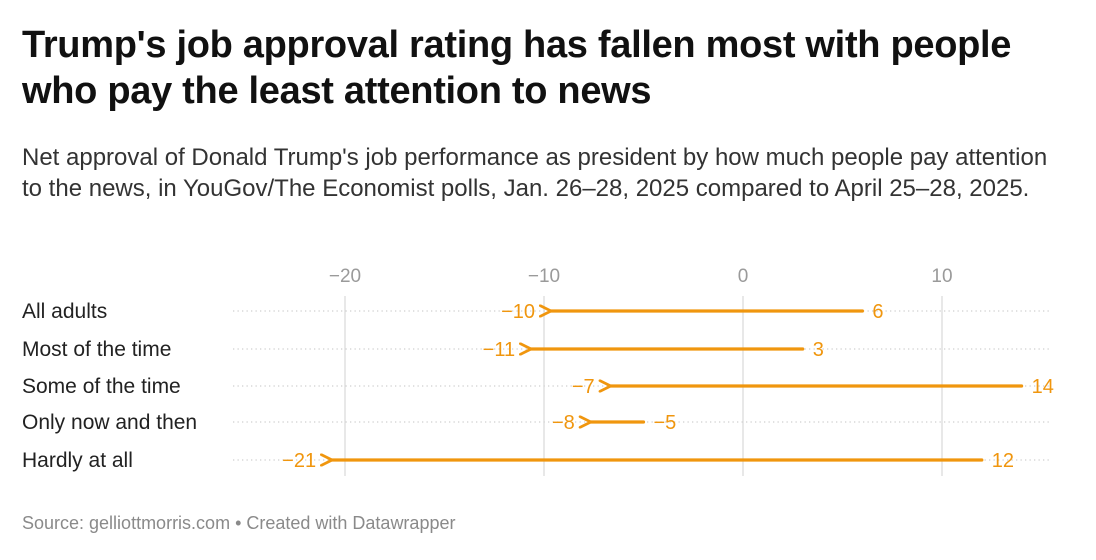 This screenshot has width=1096, height=560. I want to click on category-label: All adults, so click(64, 311).